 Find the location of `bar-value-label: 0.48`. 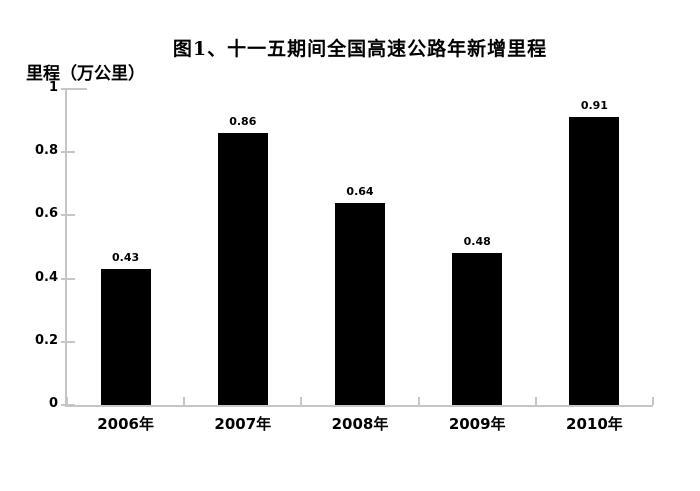

bar-value-label: 0.48 is located at coordinates (477, 242).